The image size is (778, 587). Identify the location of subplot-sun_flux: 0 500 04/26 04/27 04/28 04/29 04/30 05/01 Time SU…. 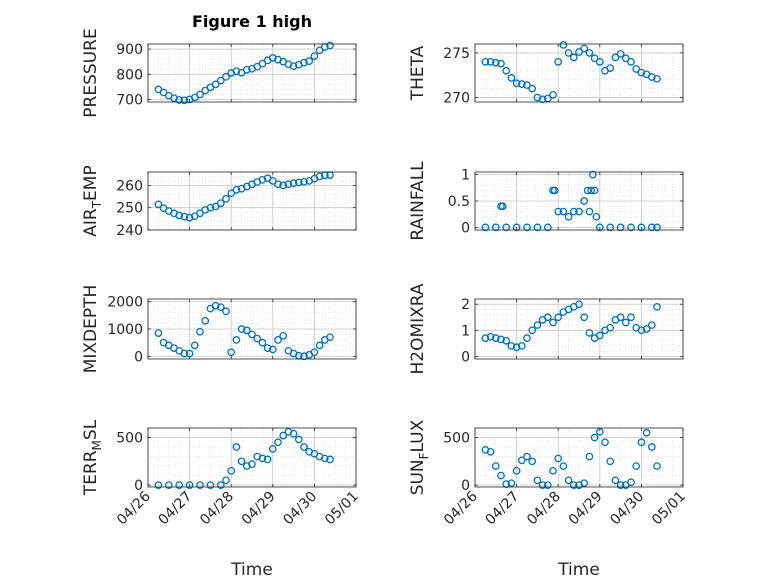
(548, 499).